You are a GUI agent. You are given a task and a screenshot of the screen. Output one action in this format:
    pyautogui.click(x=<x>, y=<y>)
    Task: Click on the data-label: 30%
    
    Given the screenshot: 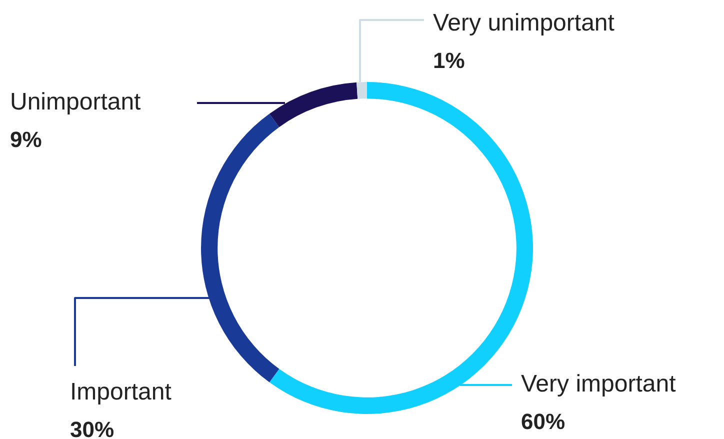 What is the action you would take?
    pyautogui.click(x=92, y=428)
    